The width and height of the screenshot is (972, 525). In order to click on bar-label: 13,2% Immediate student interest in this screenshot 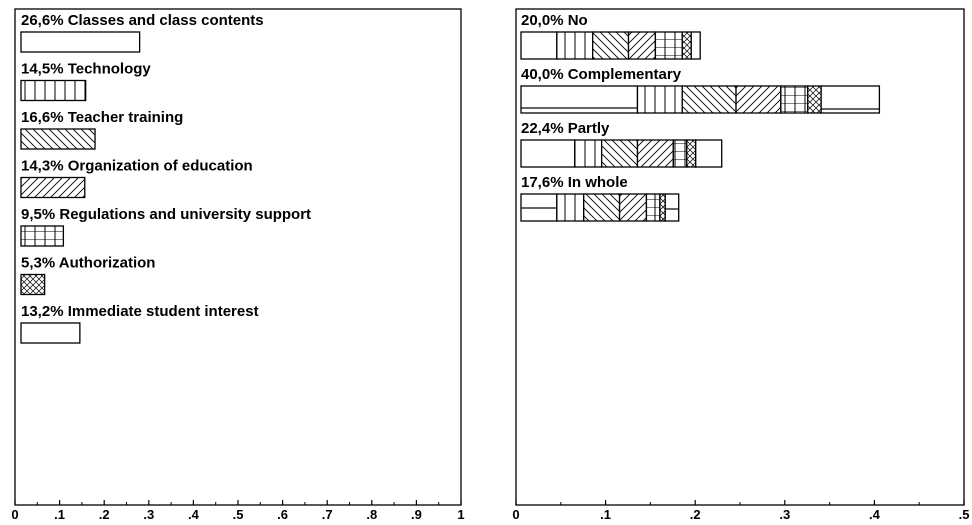, I will do `click(140, 311)`.